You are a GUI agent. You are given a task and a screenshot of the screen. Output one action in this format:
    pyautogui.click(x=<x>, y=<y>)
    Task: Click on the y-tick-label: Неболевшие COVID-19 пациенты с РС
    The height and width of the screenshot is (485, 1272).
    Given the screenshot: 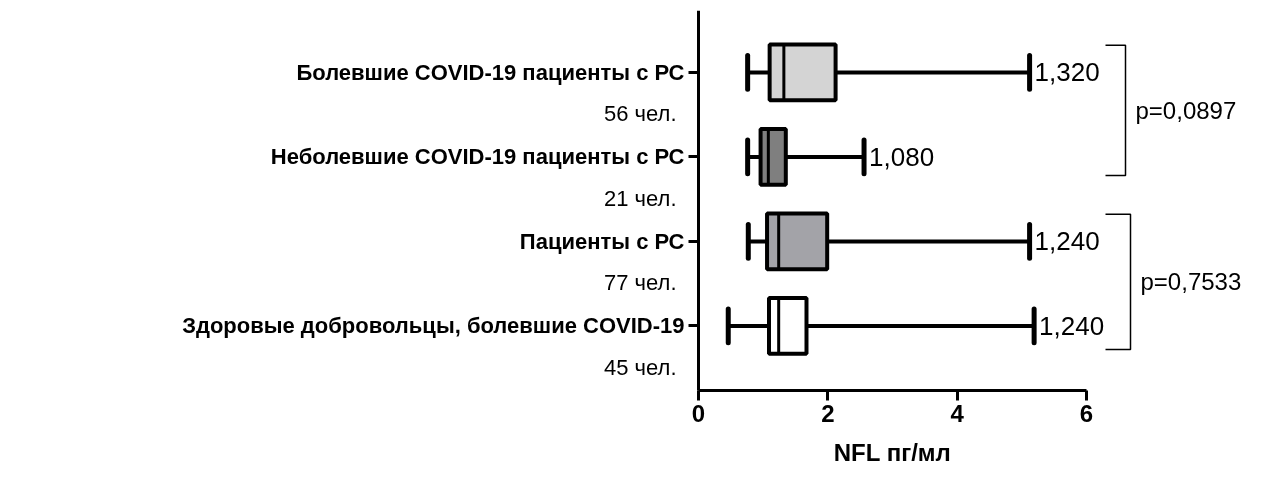 What is the action you would take?
    pyautogui.click(x=477, y=157)
    